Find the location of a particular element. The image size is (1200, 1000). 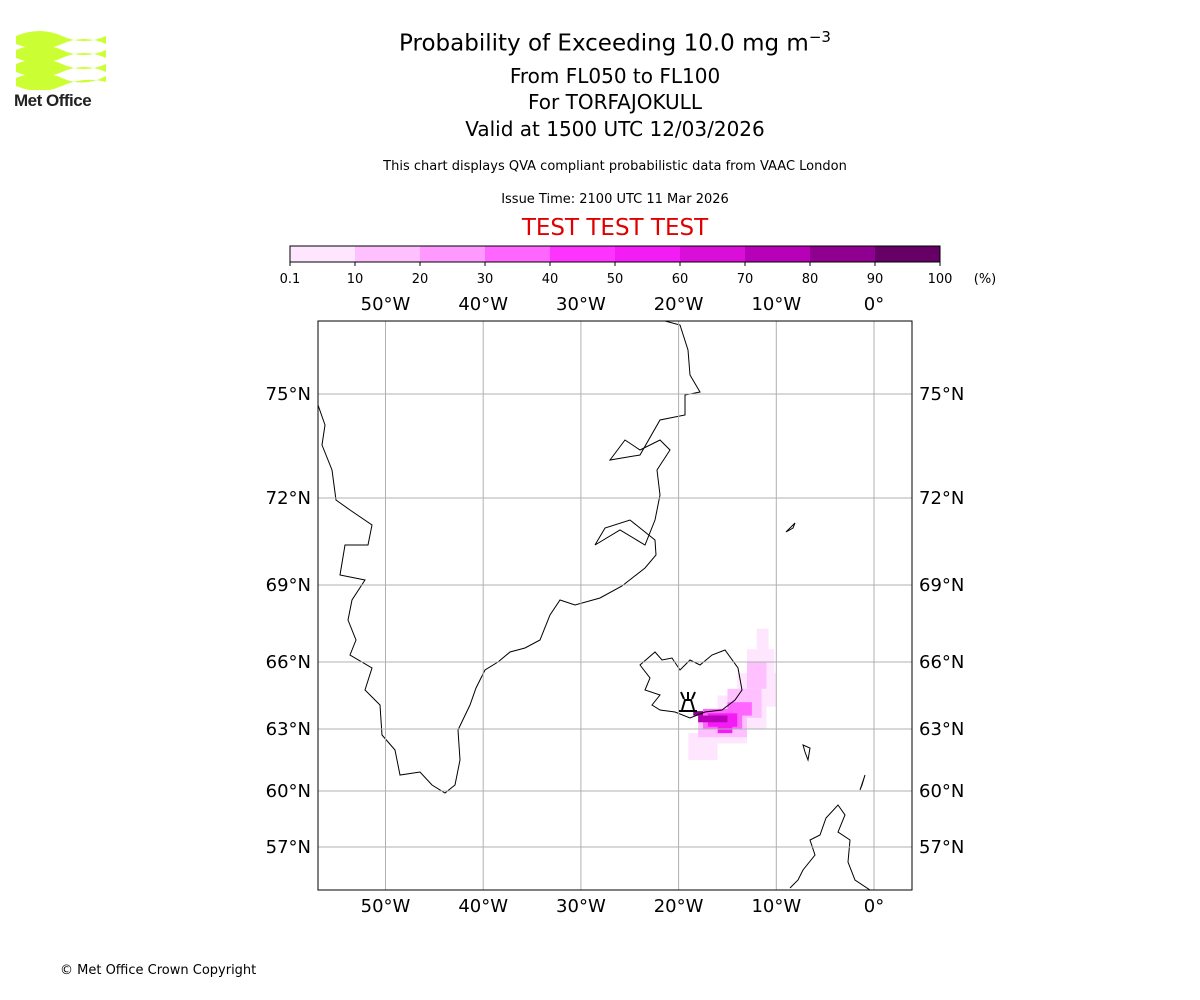

longitude-label-top: 20°W is located at coordinates (679, 304).